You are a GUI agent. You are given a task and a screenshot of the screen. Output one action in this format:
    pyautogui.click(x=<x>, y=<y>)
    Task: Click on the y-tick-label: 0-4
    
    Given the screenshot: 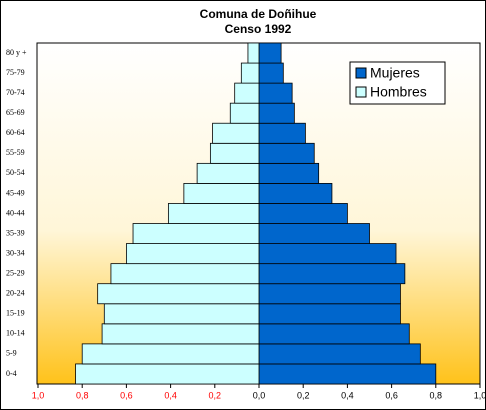 What is the action you would take?
    pyautogui.click(x=11, y=373)
    